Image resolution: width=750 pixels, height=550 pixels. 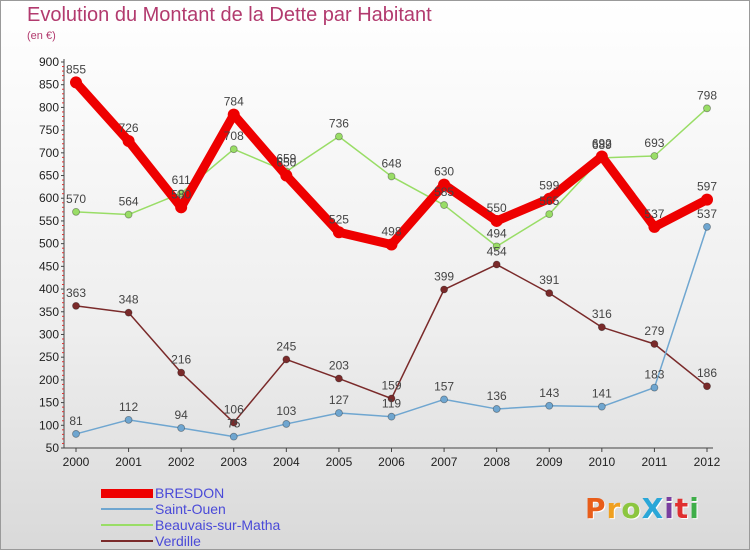 I want to click on y-tick-label: 900, so click(x=49, y=62).